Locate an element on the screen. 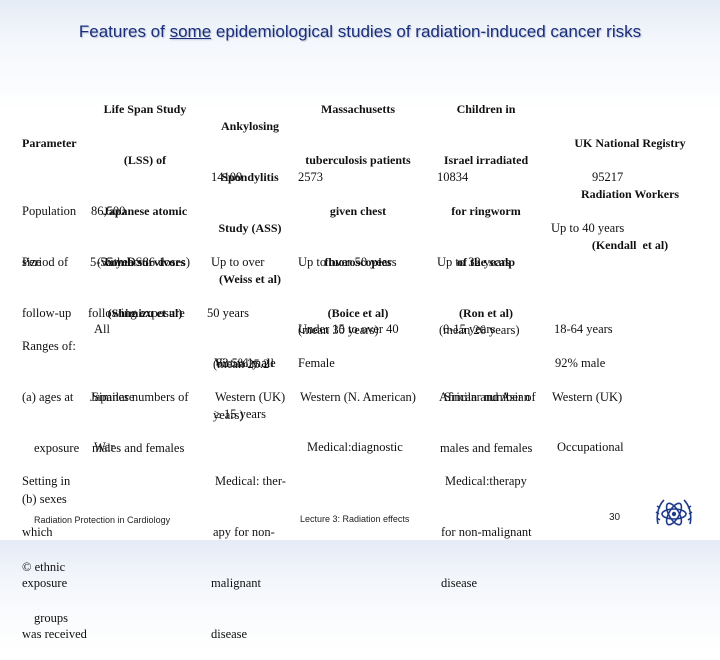 The height and width of the screenshot is (660, 720). header-uk-line: UK National Registry is located at coordinates (630, 143).